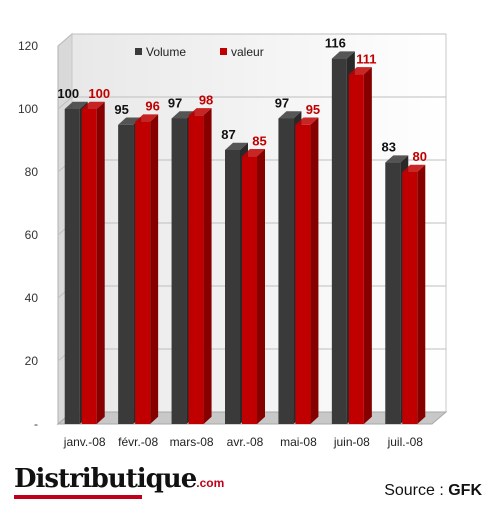 The width and height of the screenshot is (502, 507). I want to click on distributique-logo: Distributique.com, so click(119, 479).